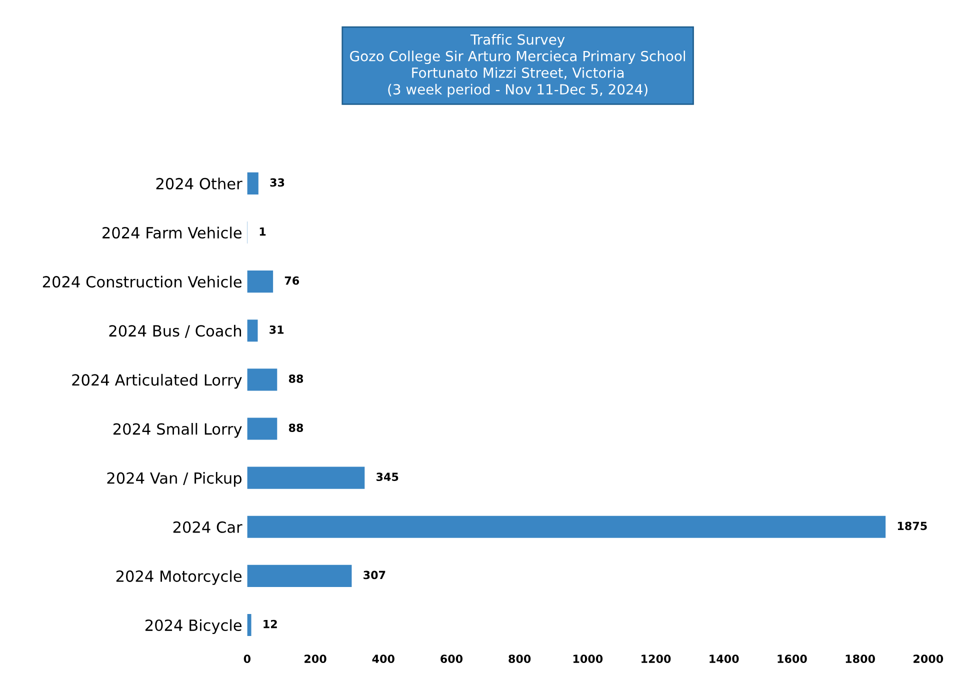 This screenshot has height=691, width=977. I want to click on x-tick-label: 400, so click(383, 658).